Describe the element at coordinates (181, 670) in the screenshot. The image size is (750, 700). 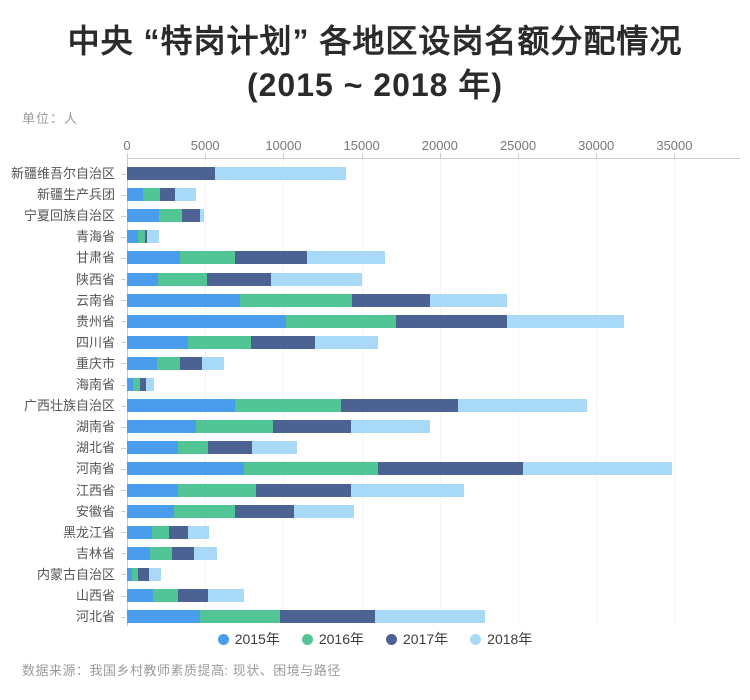
I see `data-source-label: 数据来源：我国乡村教师素质提高: 现状、困境与路径` at that location.